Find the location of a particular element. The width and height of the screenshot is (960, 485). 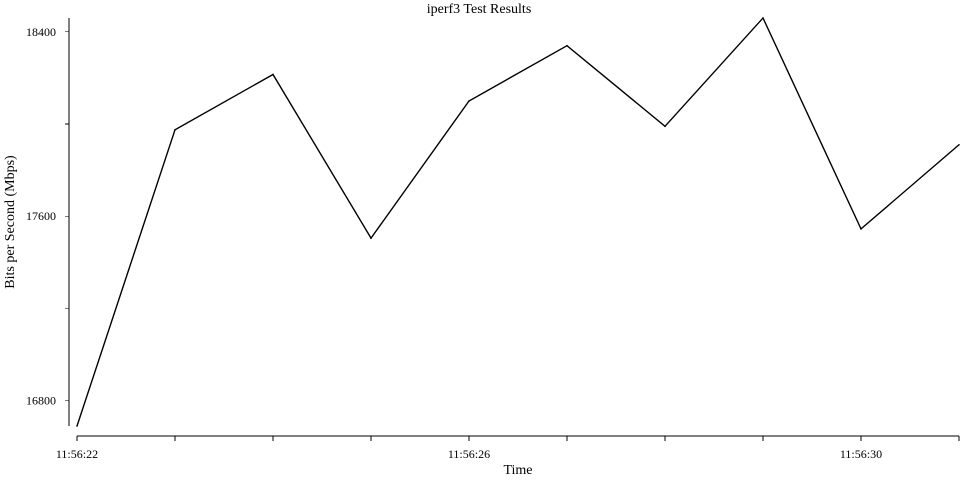

x-tick-label: 11:56:30 is located at coordinates (861, 454).